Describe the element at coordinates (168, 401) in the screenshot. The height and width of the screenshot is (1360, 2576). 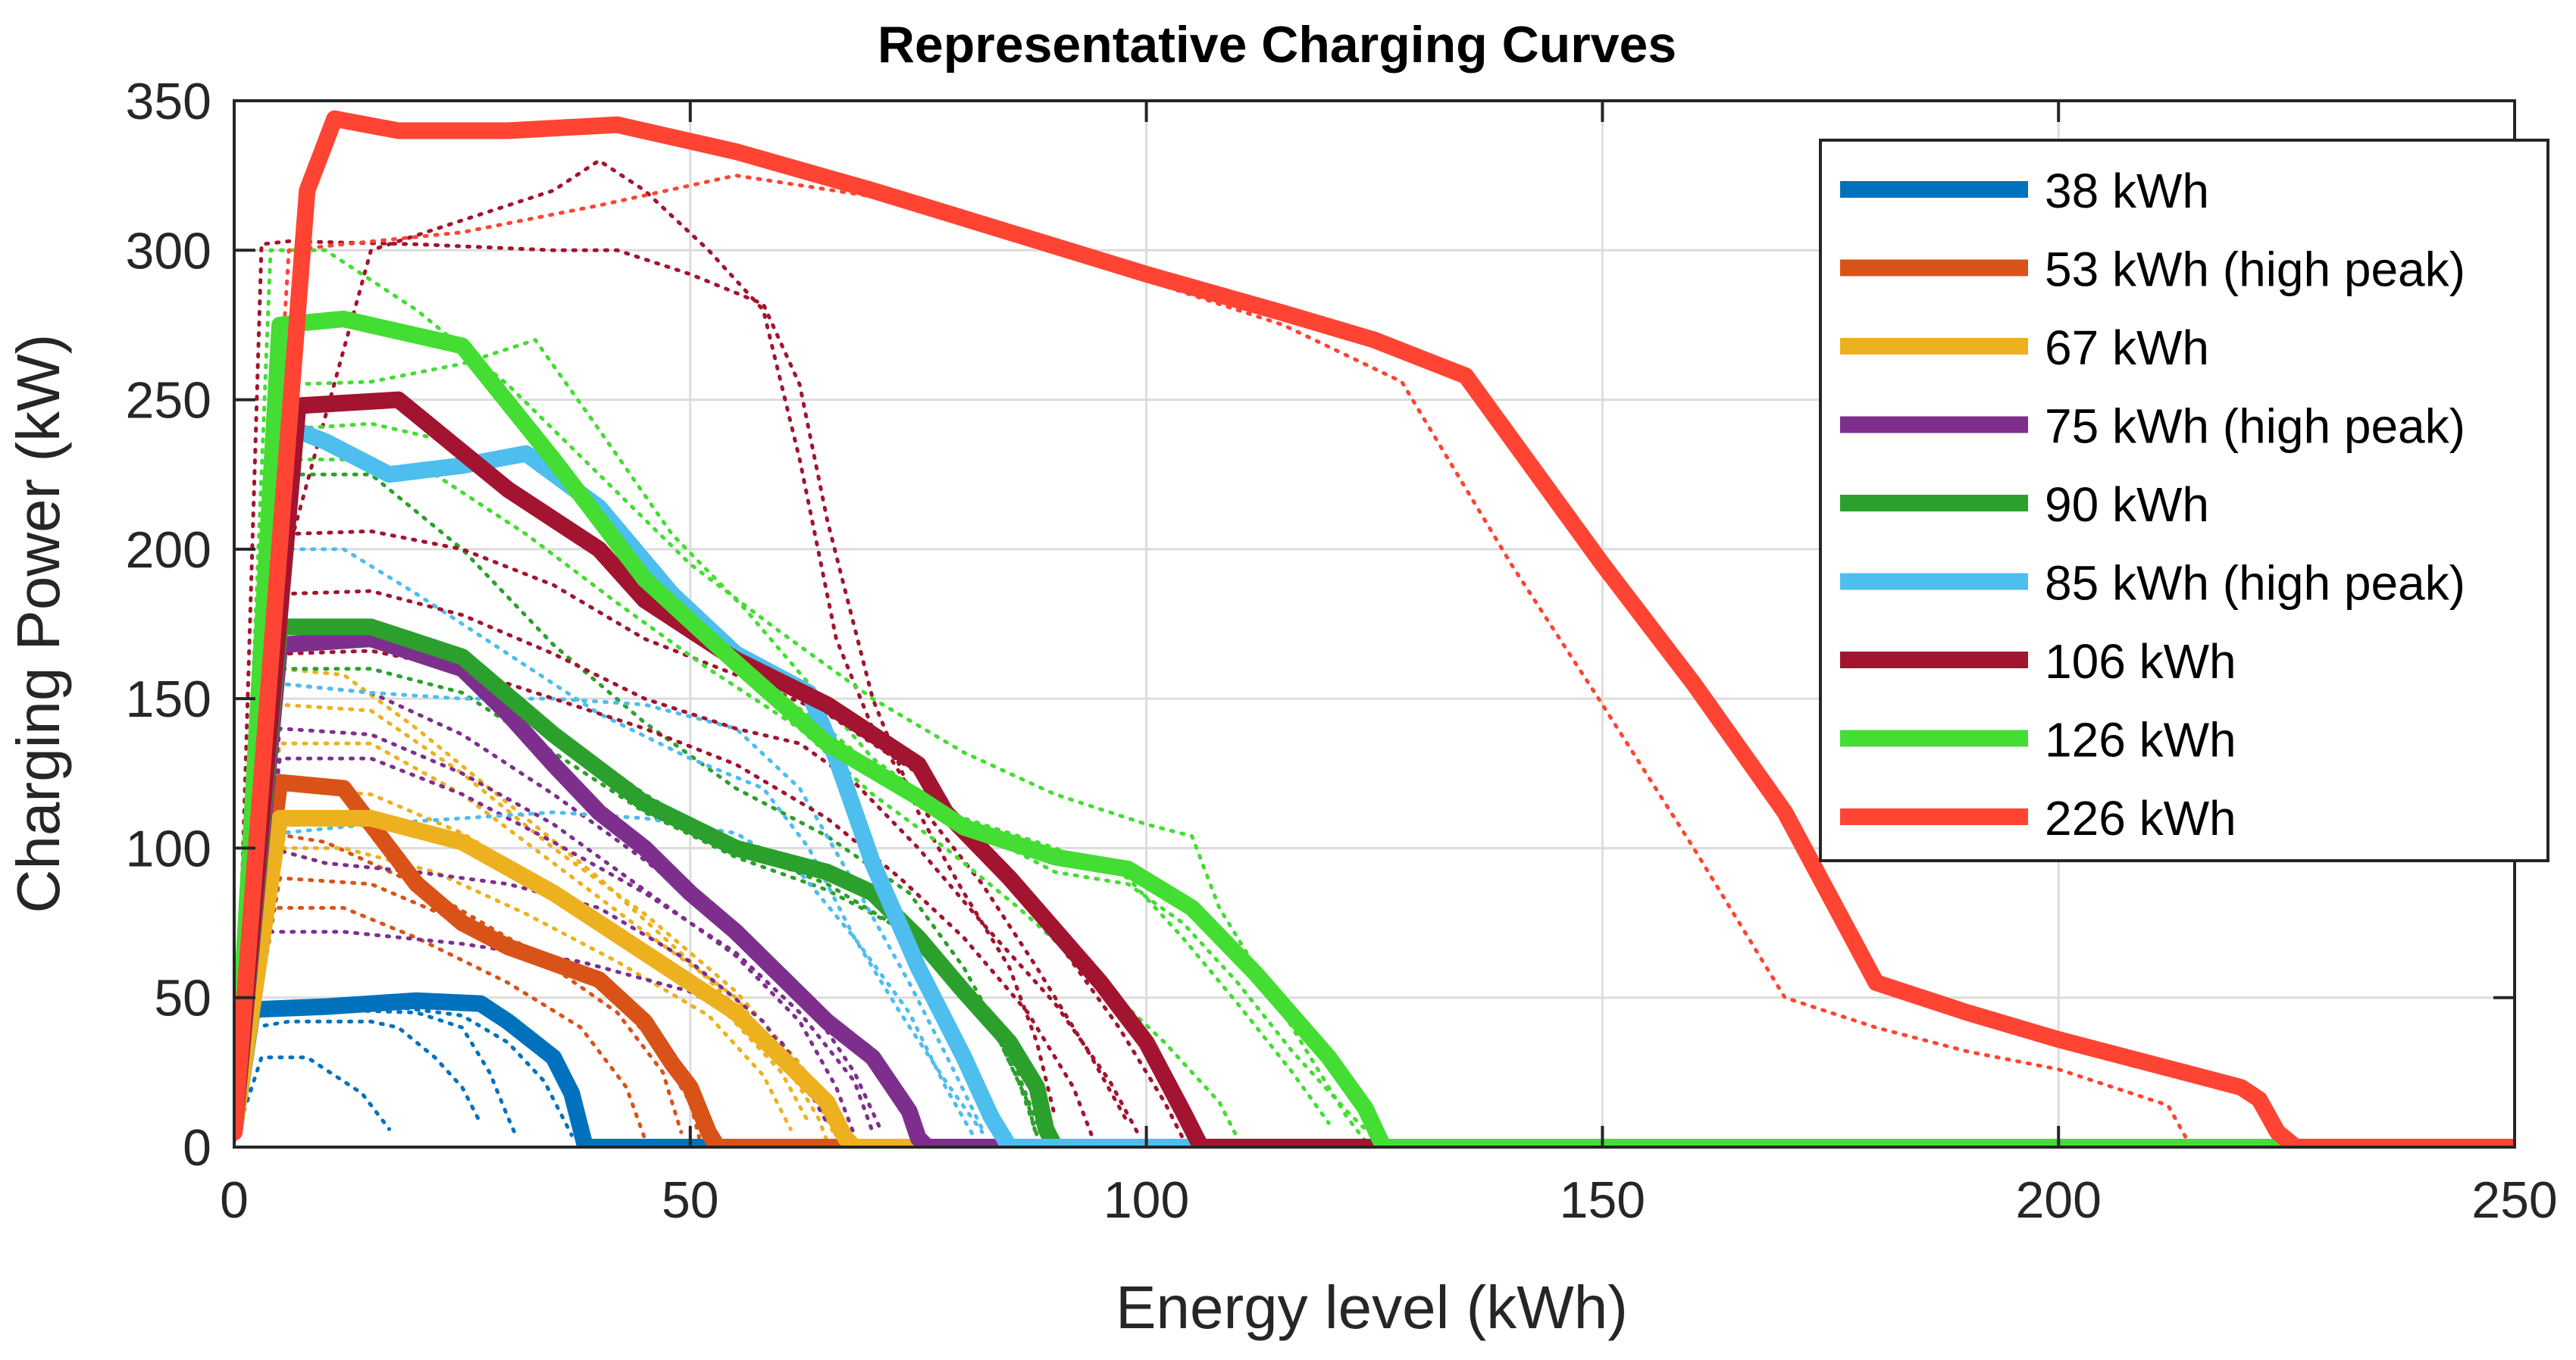
I see `y-tick-label-250: 250` at that location.